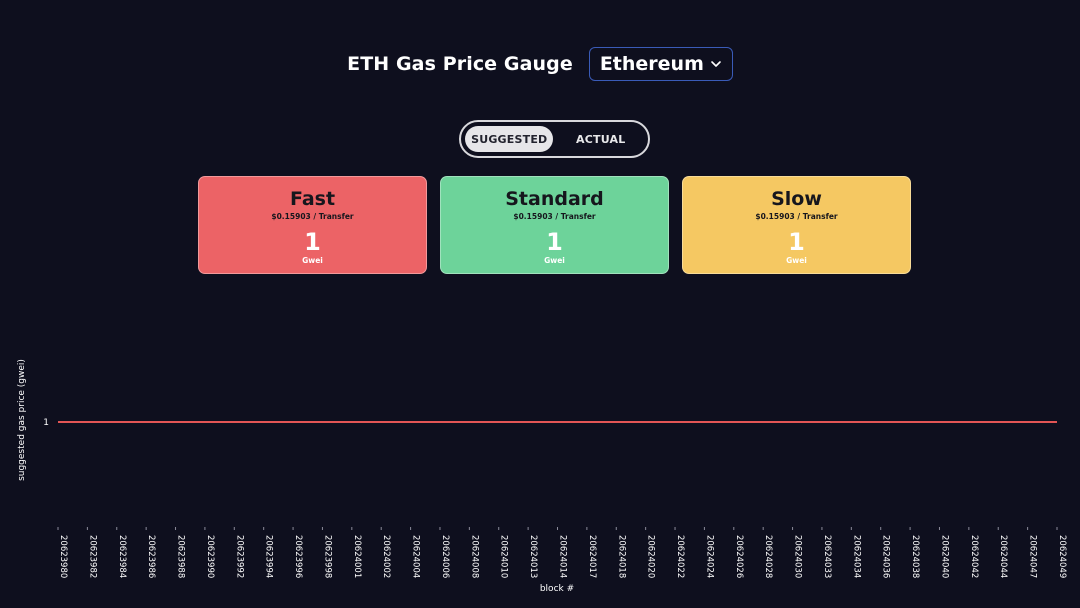 This screenshot has height=608, width=1080. I want to click on x-tick-label: 20624047, so click(1033, 556).